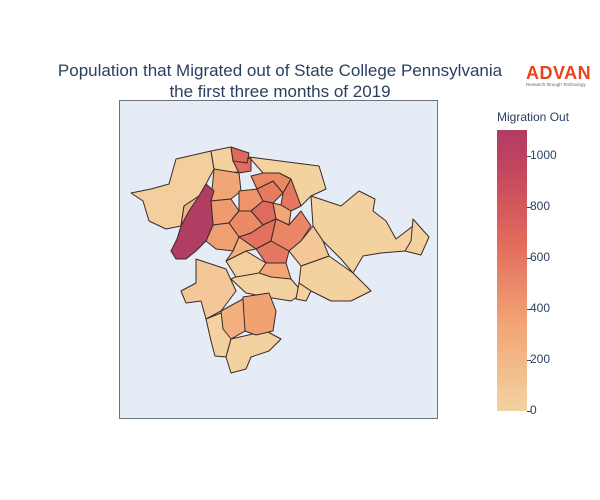 The image size is (600, 500). What do you see at coordinates (533, 117) in the screenshot?
I see `colorbar-title: Migration Out` at bounding box center [533, 117].